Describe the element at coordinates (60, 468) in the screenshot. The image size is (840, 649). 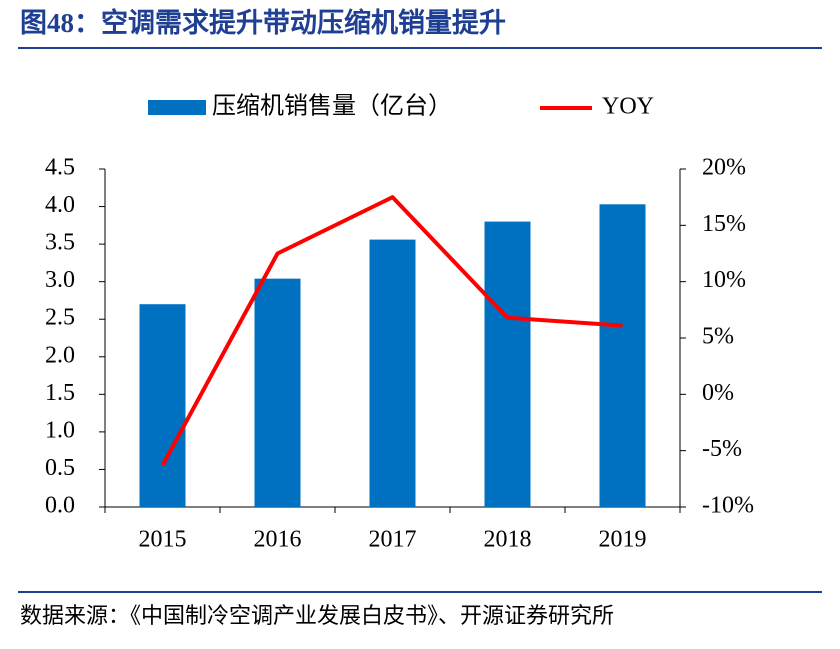
I see `y-tick-label: 0.5` at that location.